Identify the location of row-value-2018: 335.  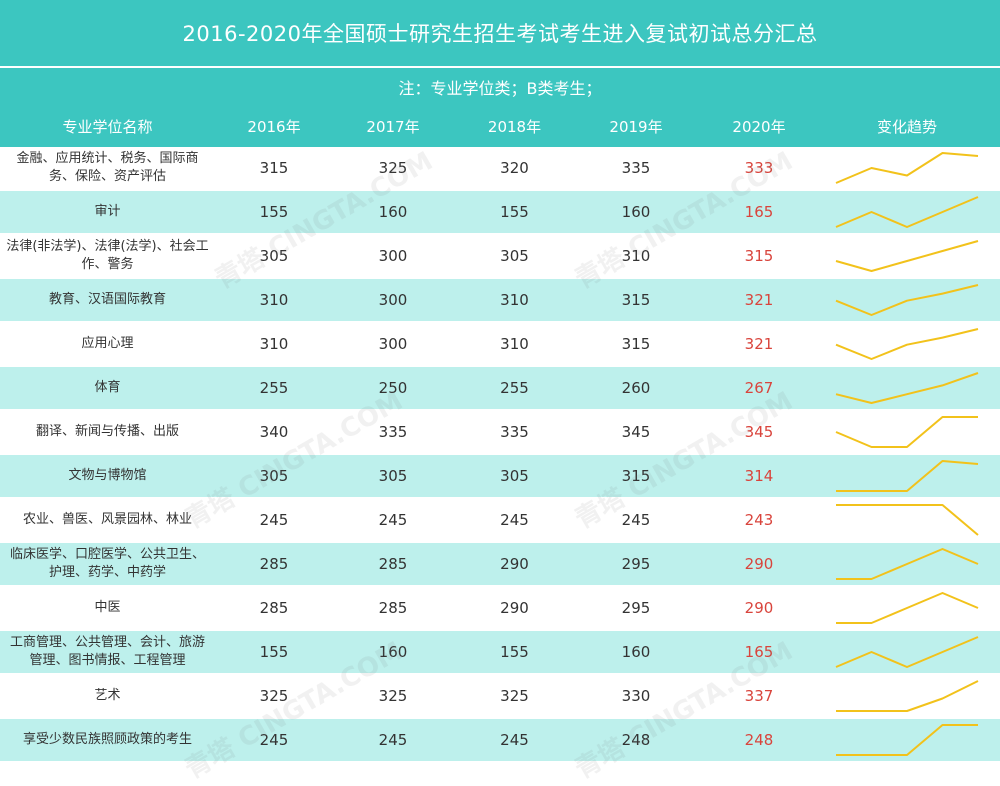
(514, 432).